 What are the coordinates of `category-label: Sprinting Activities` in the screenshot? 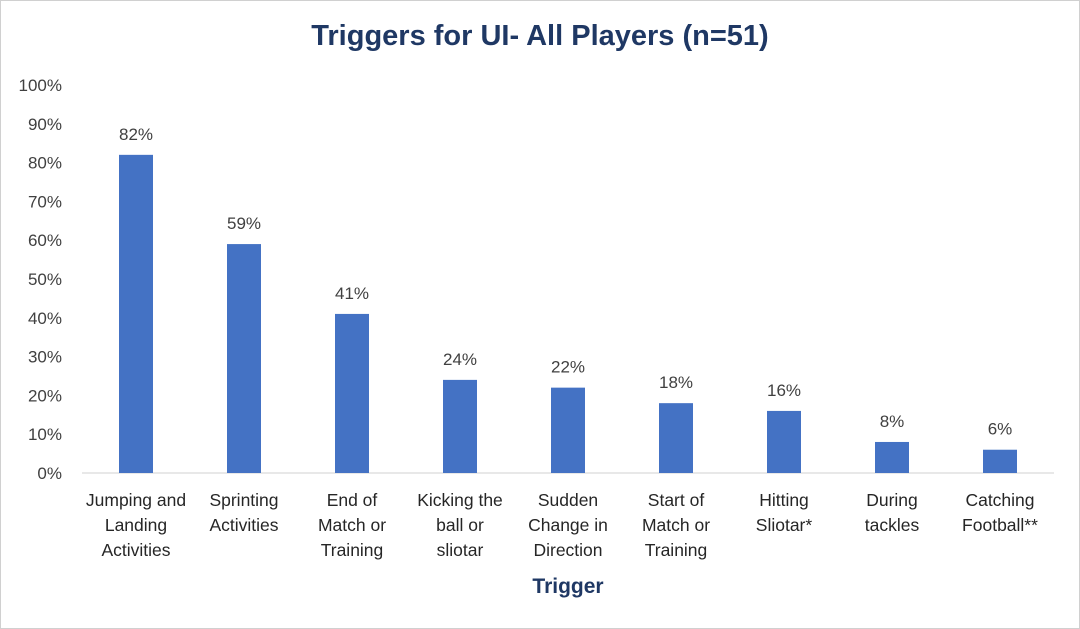 It's located at (243, 512).